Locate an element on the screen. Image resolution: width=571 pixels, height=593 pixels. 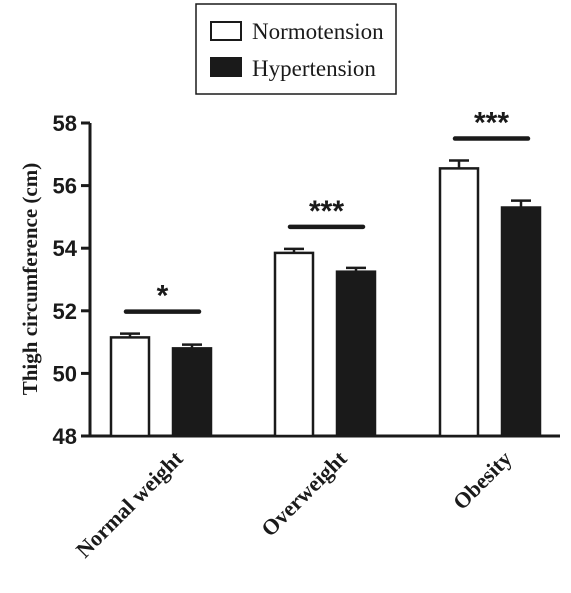
y-tick-label: 54 is located at coordinates (65, 248).